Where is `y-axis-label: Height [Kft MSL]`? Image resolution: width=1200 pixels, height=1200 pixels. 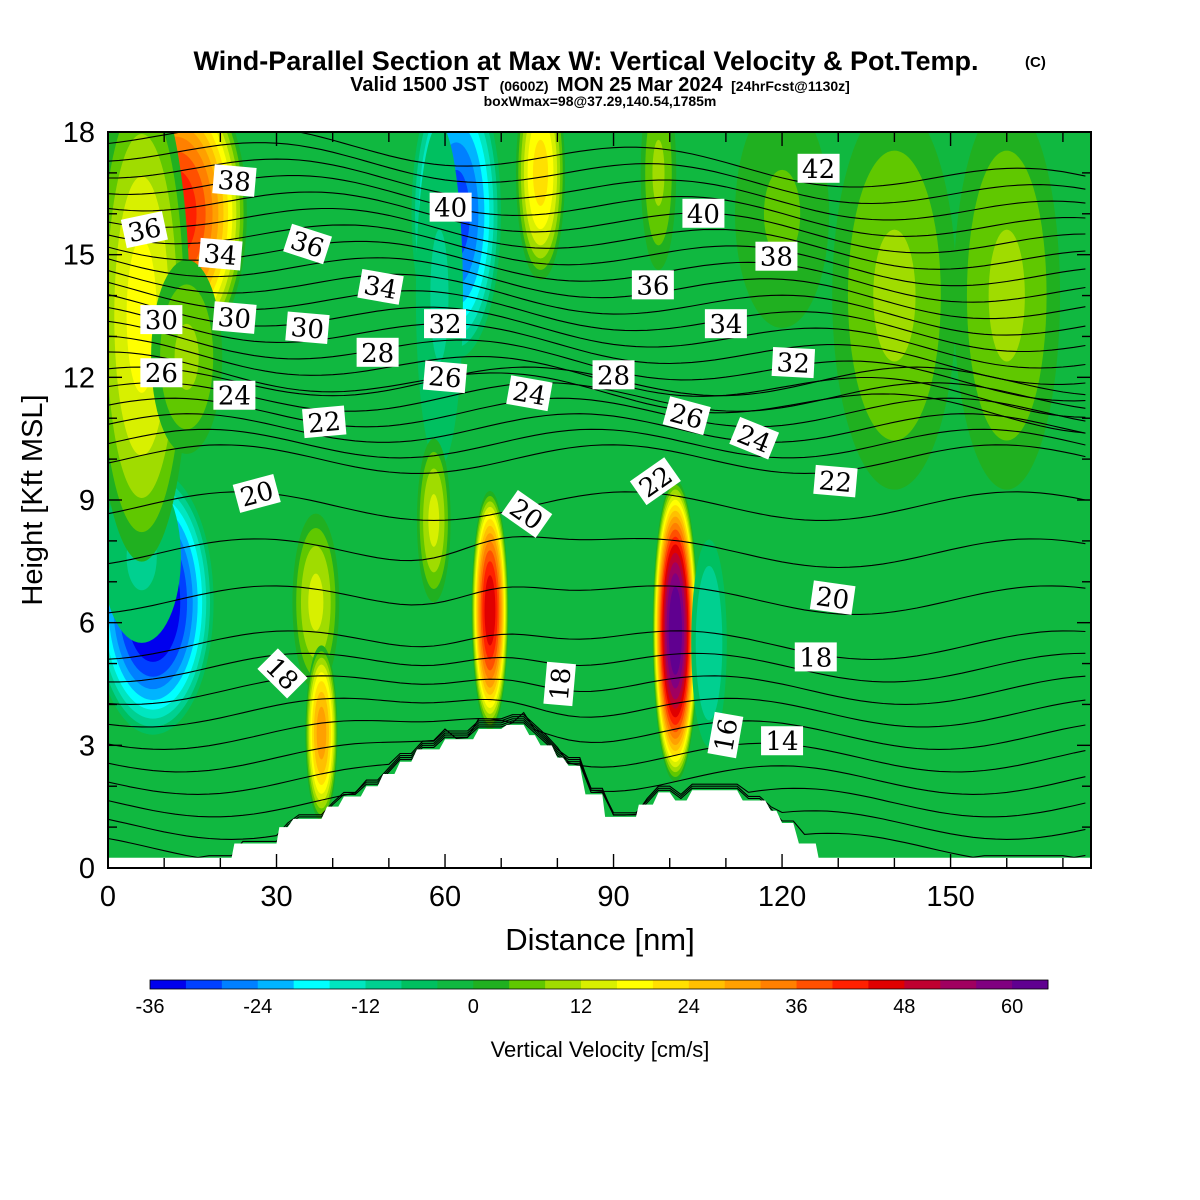
y-axis-label: Height [Kft MSL] is located at coordinates (33, 499).